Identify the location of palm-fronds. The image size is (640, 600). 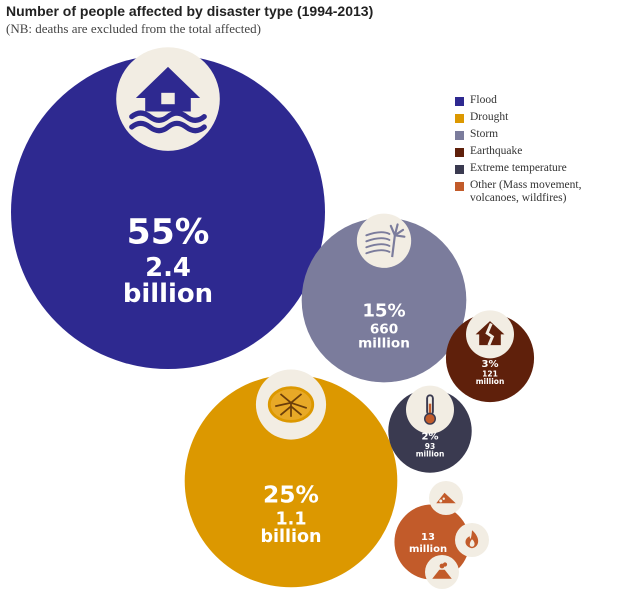
(397, 230).